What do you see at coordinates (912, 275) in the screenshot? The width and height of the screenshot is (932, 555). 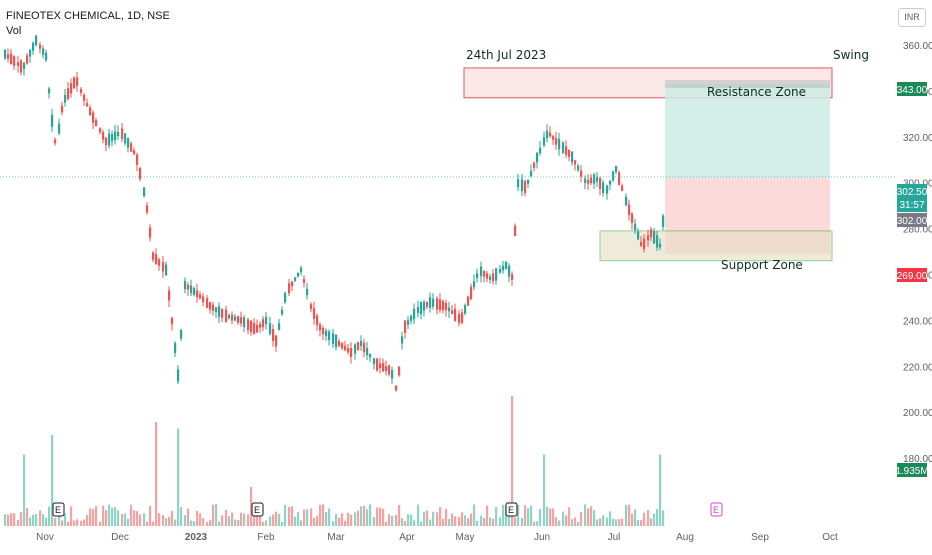 I see `stop-price-badge` at bounding box center [912, 275].